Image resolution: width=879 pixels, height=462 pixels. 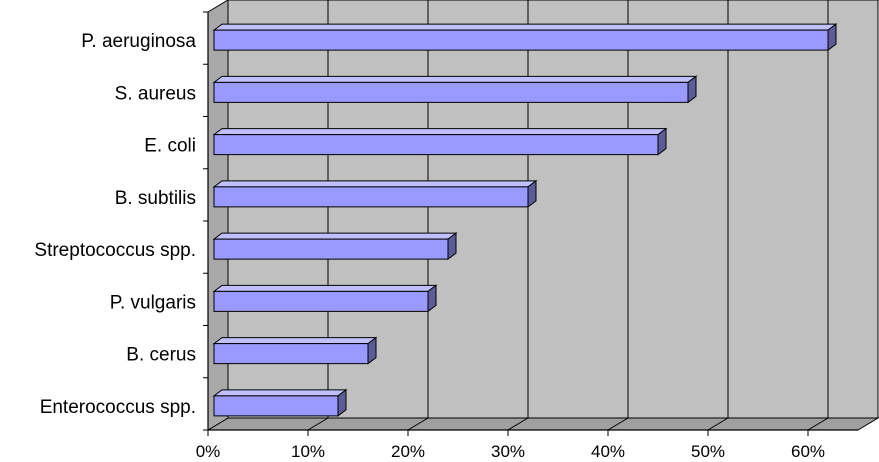 What do you see at coordinates (170, 146) in the screenshot?
I see `category-label: E. coli` at bounding box center [170, 146].